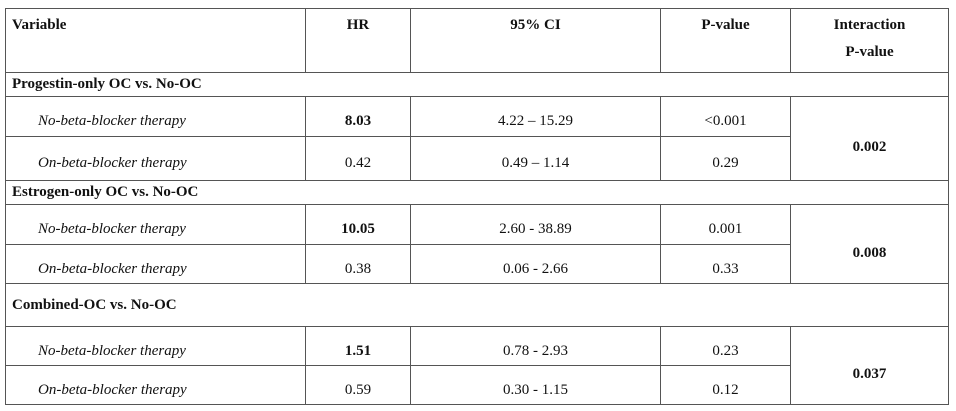  What do you see at coordinates (535, 224) in the screenshot?
I see `ci-cell: 2.60 - 38.89` at bounding box center [535, 224].